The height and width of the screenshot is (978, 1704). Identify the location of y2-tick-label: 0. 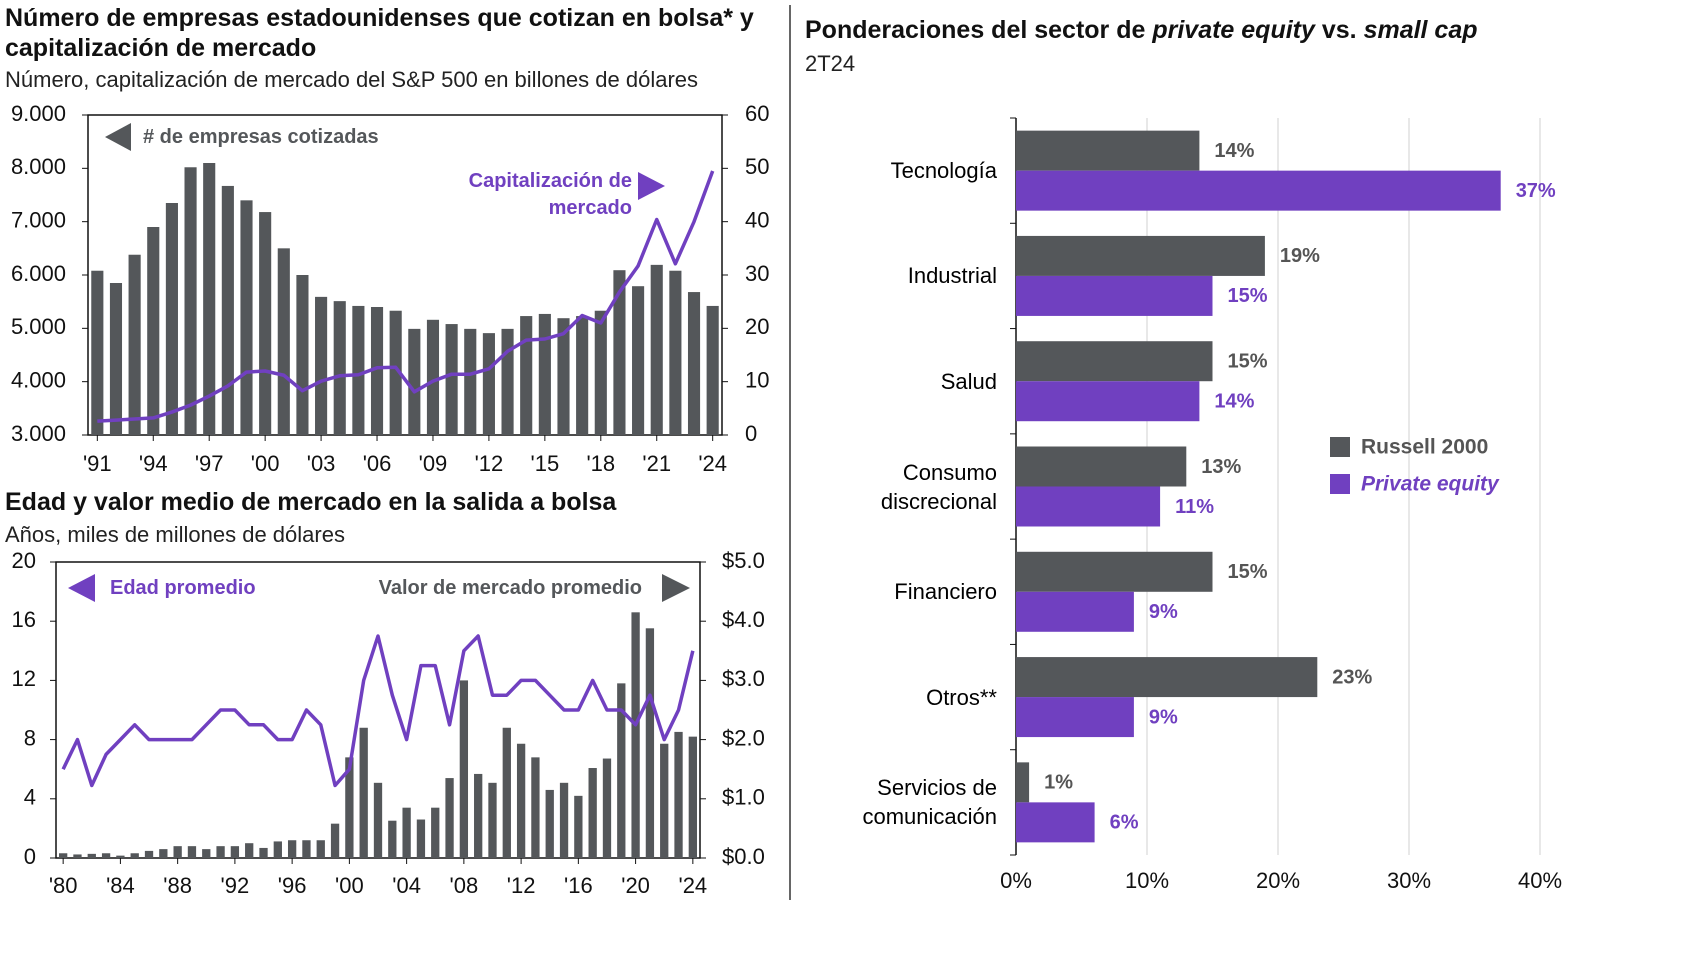
(751, 433).